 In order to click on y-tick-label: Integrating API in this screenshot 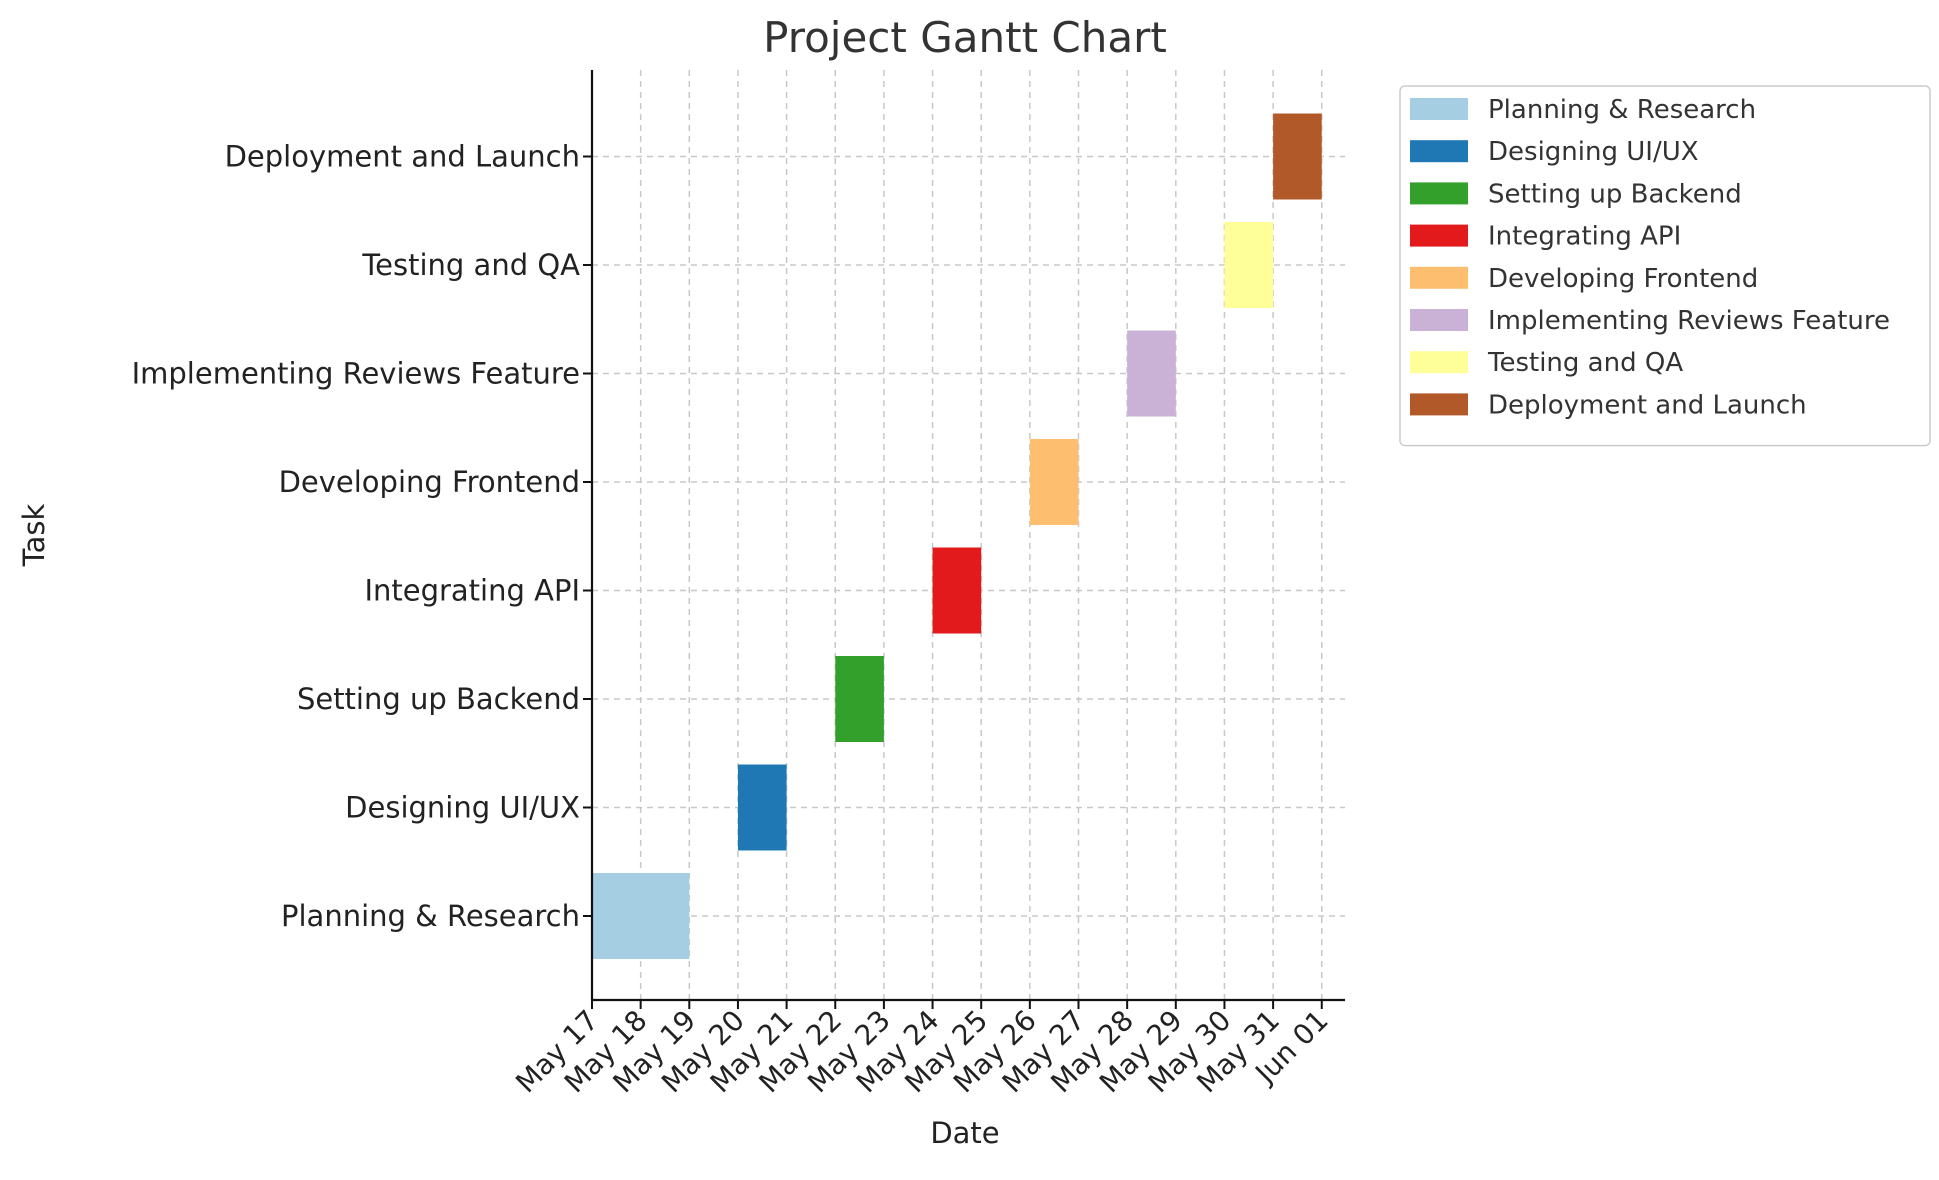, I will do `click(472, 591)`.